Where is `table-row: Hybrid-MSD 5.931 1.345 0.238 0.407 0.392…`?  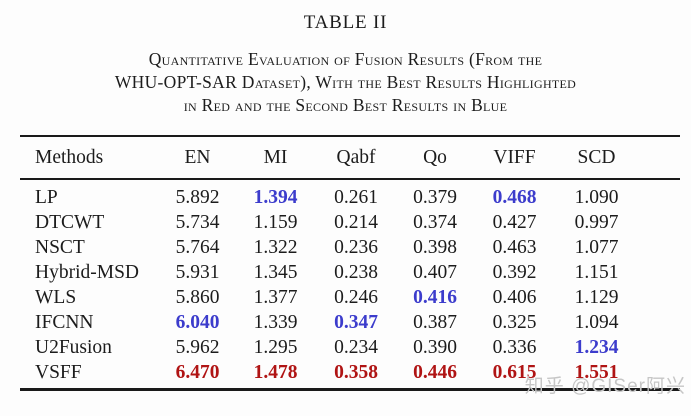 table-row: Hybrid-MSD 5.931 1.345 0.238 0.407 0.392… is located at coordinates (350, 272).